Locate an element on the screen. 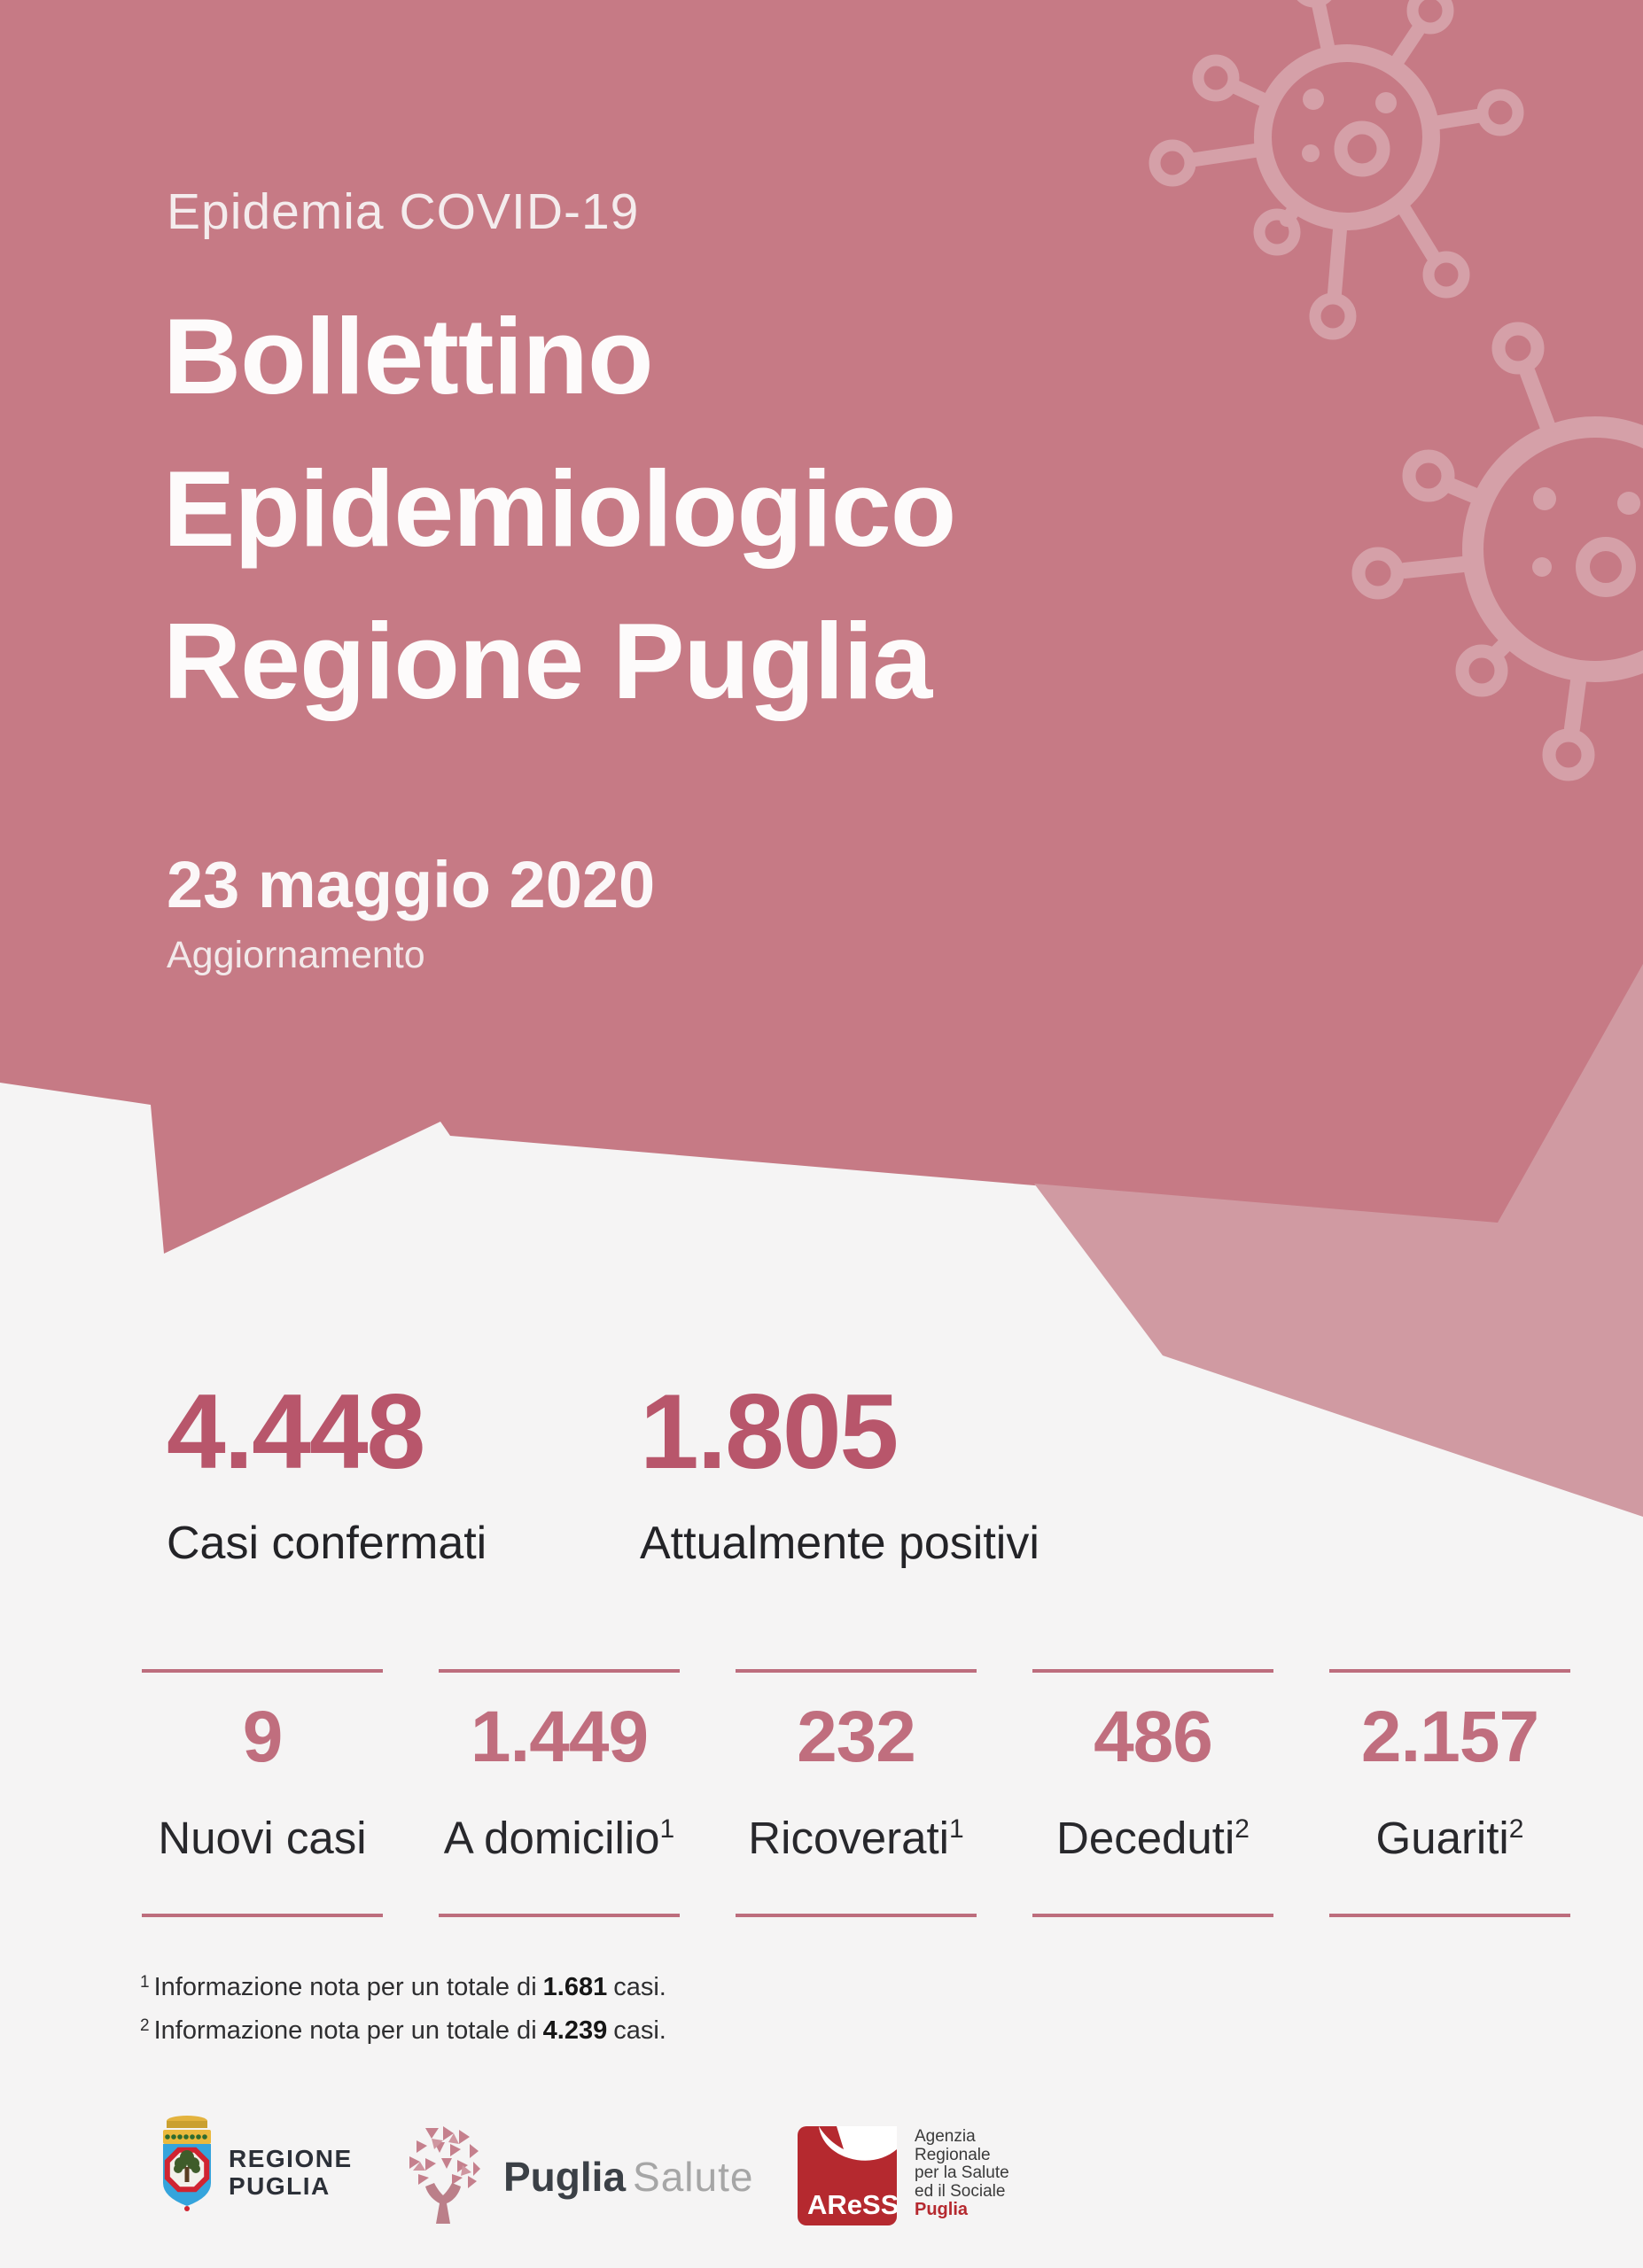 This screenshot has height=2268, width=1643. stat-recovered: 2.157 Guariti2 is located at coordinates (1449, 1793).